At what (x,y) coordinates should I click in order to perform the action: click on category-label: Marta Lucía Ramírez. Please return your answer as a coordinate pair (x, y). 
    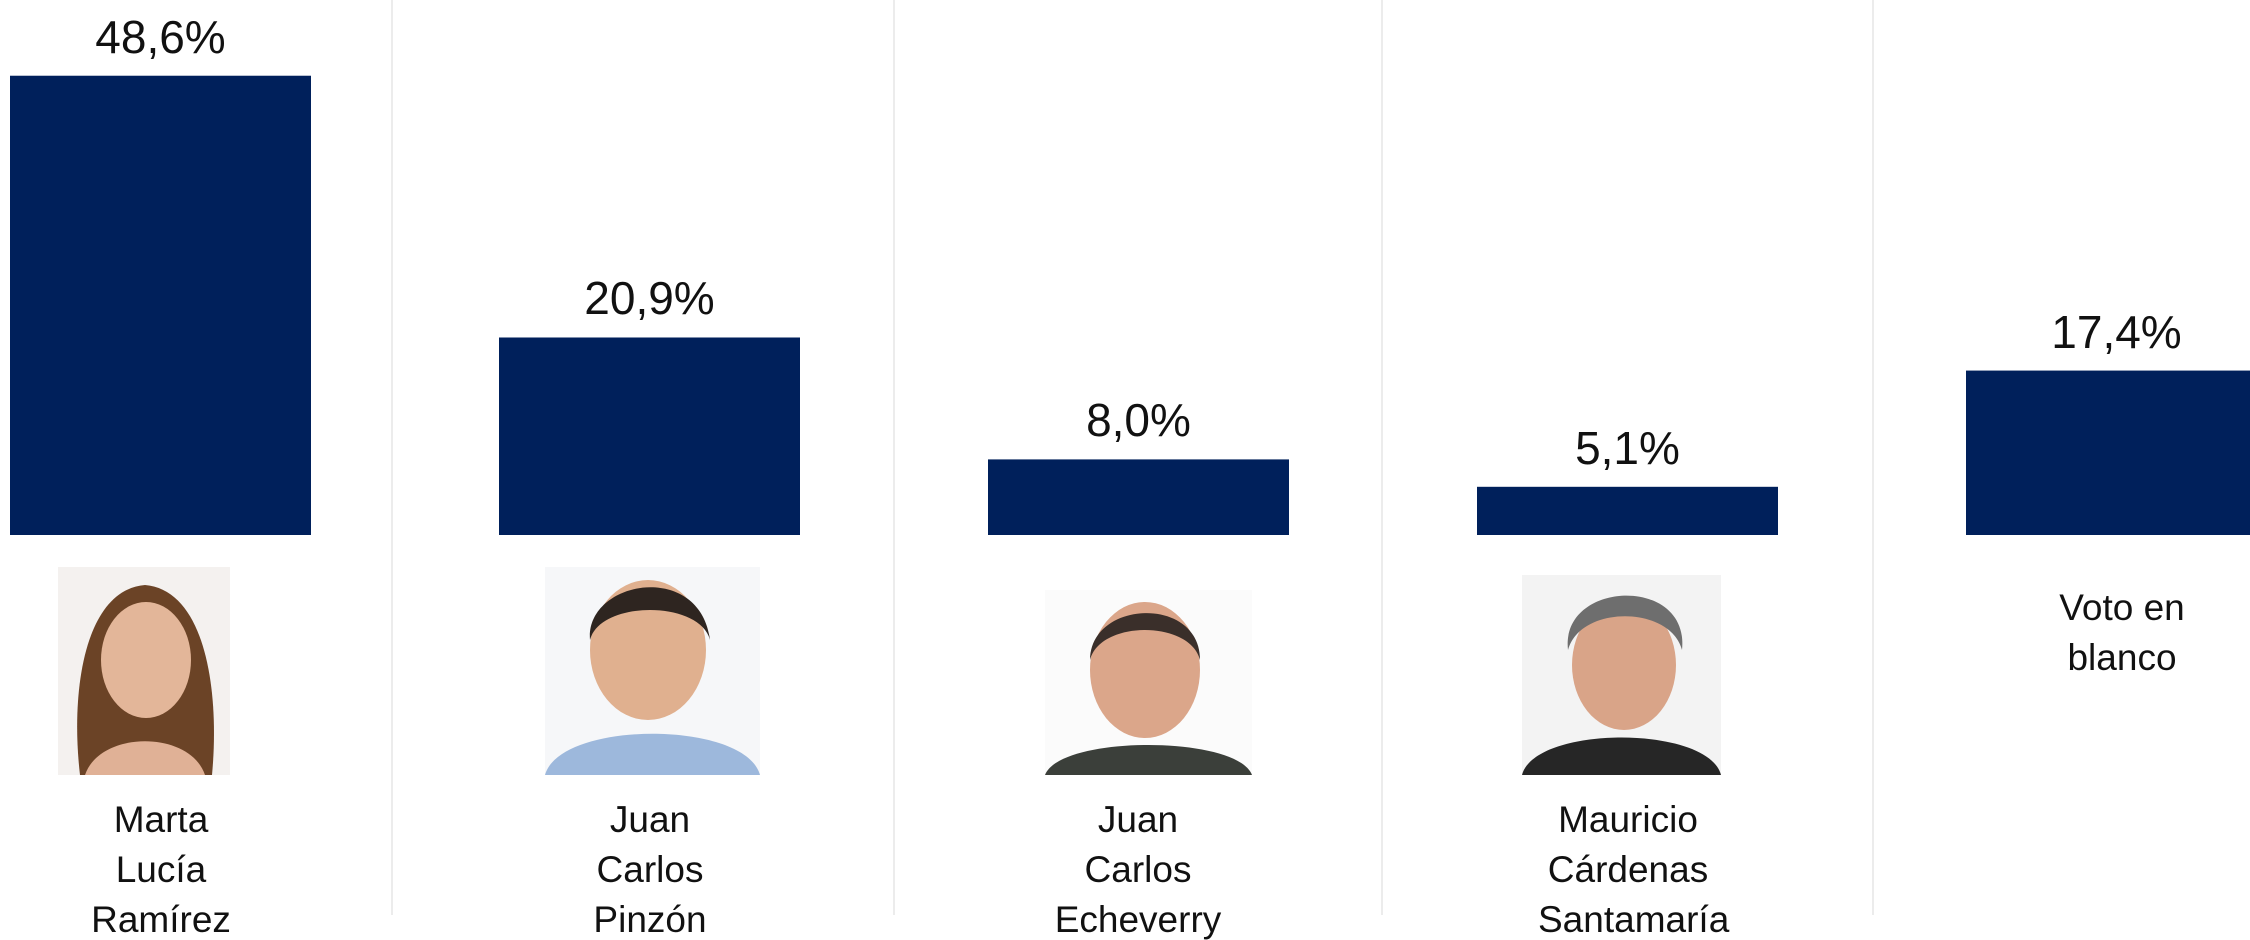
    Looking at the image, I should click on (161, 869).